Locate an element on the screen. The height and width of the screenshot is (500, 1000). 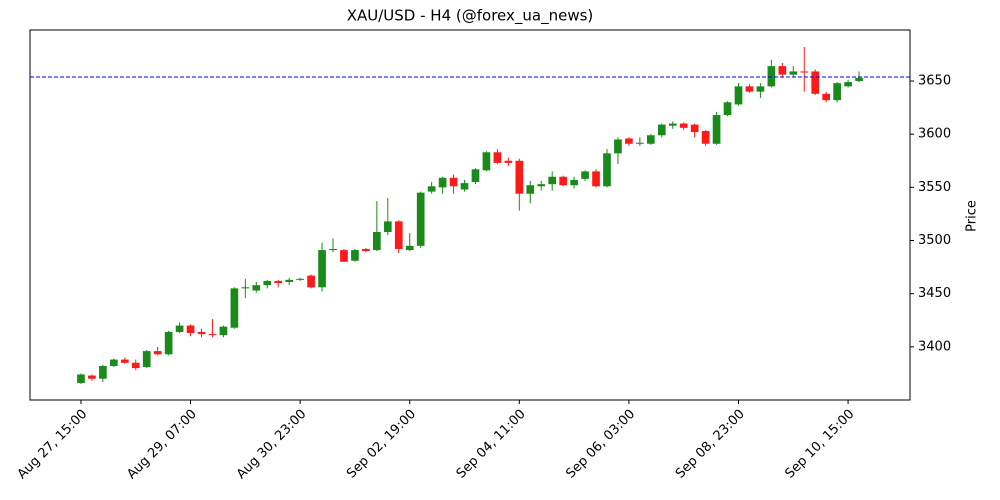
y-tick-label: 3450 is located at coordinates (934, 293).